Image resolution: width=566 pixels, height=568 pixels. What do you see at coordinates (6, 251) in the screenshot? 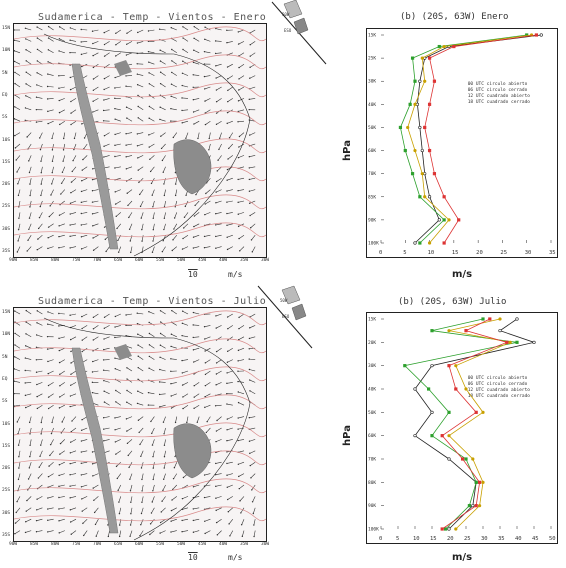
I see `lat-tick-label: 35S` at bounding box center [6, 251].